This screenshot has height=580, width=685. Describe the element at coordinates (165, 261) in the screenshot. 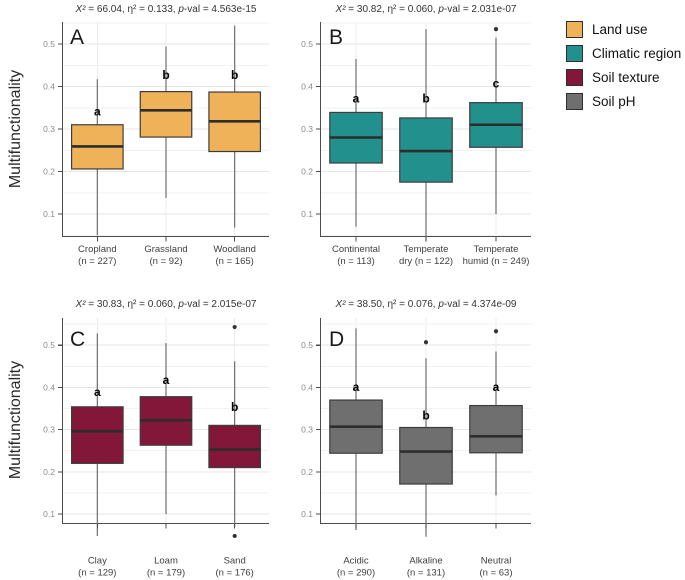

I see `category-label: (n = 92)` at that location.